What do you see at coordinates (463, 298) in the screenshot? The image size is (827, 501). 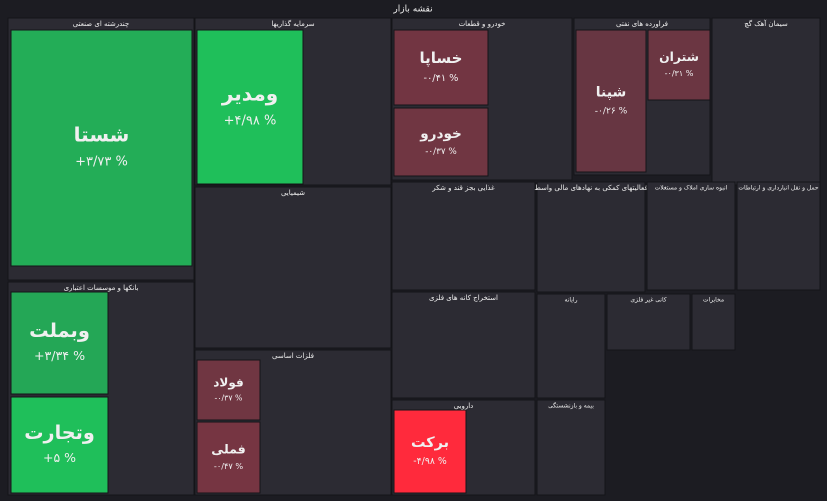 I see `sector-label: استخراج کانه های فلزی` at bounding box center [463, 298].